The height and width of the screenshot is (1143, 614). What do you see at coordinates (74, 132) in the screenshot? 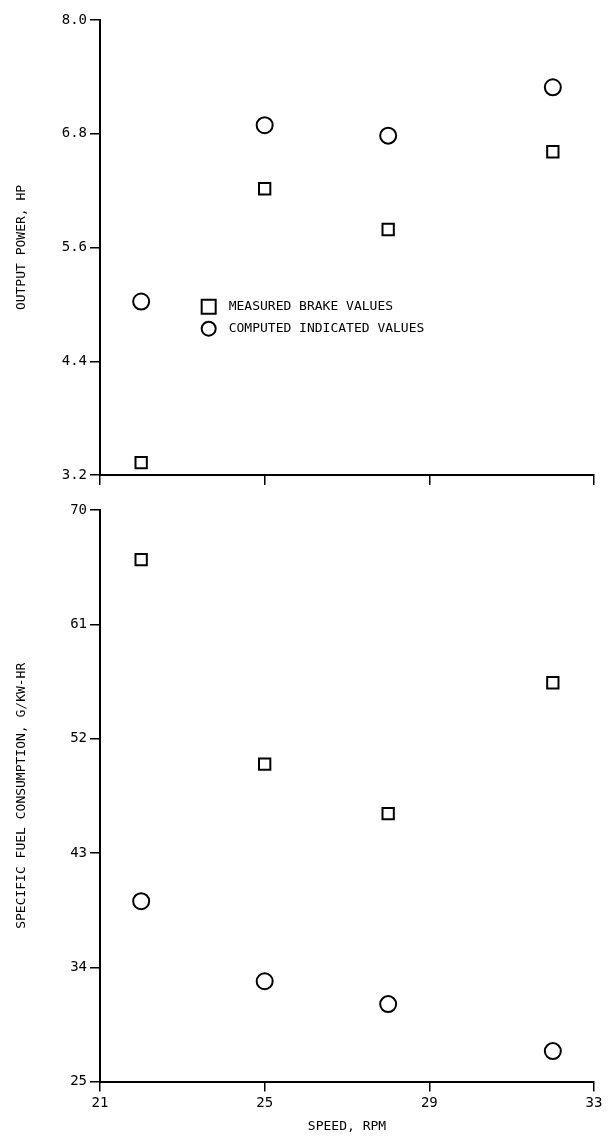
I see `y-tick-label: 6.8` at bounding box center [74, 132].